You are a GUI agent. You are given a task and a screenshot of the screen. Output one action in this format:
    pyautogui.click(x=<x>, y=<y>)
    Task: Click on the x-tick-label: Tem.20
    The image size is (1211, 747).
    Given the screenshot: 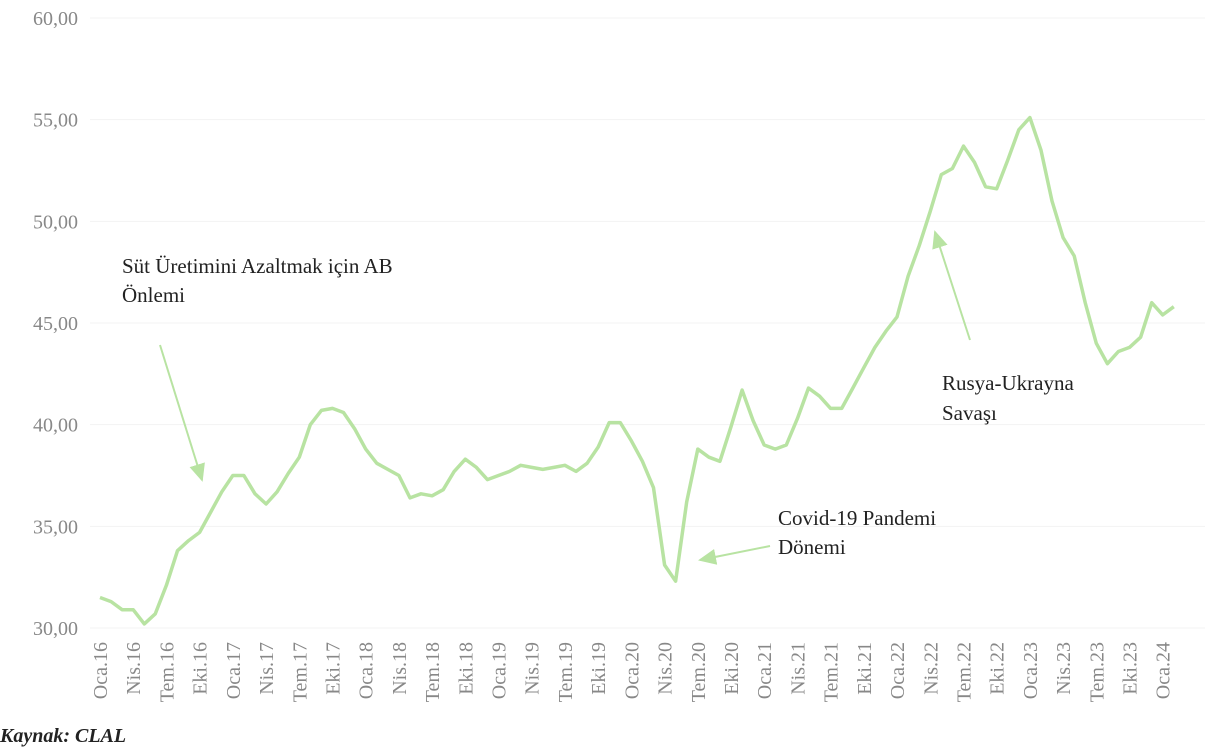 What is the action you would take?
    pyautogui.click(x=699, y=672)
    